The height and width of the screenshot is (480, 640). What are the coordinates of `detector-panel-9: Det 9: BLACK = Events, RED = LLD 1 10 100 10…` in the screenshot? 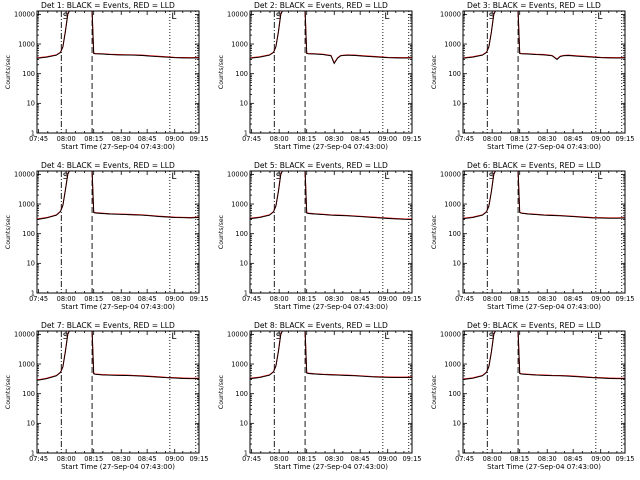 It's located at (533, 396).